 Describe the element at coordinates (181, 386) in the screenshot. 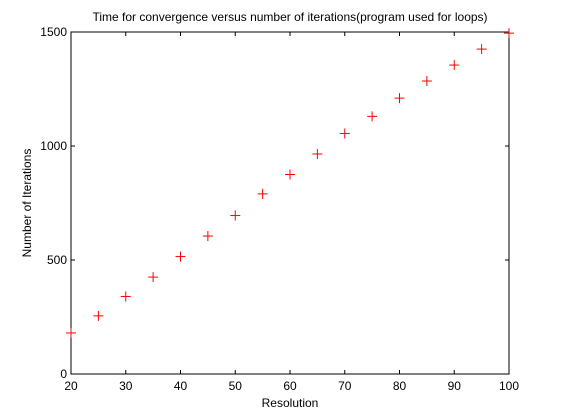

I see `x-tick-label: 40` at that location.